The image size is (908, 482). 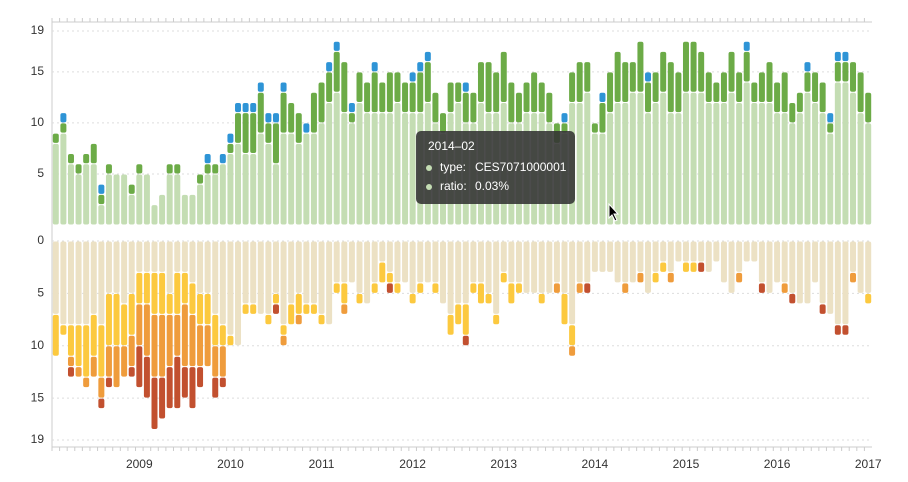 What do you see at coordinates (322, 464) in the screenshot?
I see `x-tick-label: 2011` at bounding box center [322, 464].